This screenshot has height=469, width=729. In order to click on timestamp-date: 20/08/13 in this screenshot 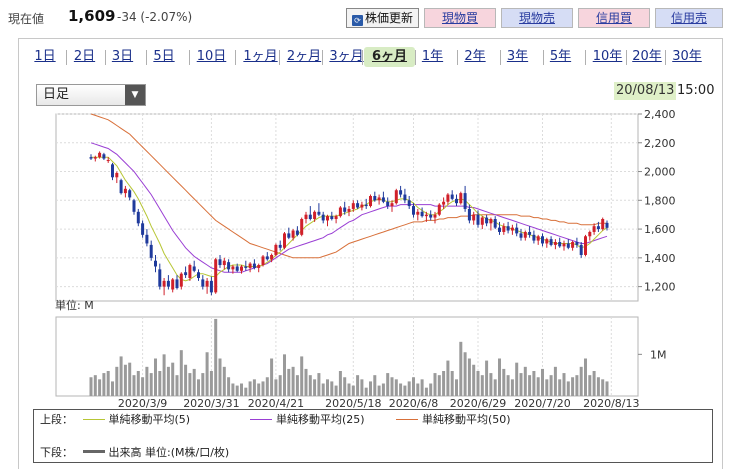, I will do `click(645, 91)`.